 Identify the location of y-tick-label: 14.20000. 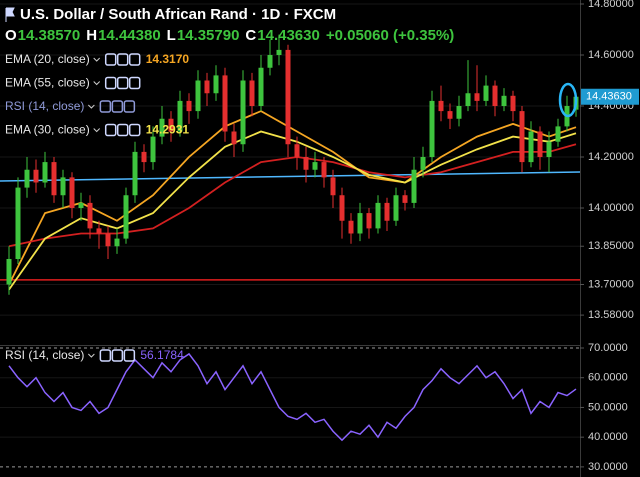
(611, 157).